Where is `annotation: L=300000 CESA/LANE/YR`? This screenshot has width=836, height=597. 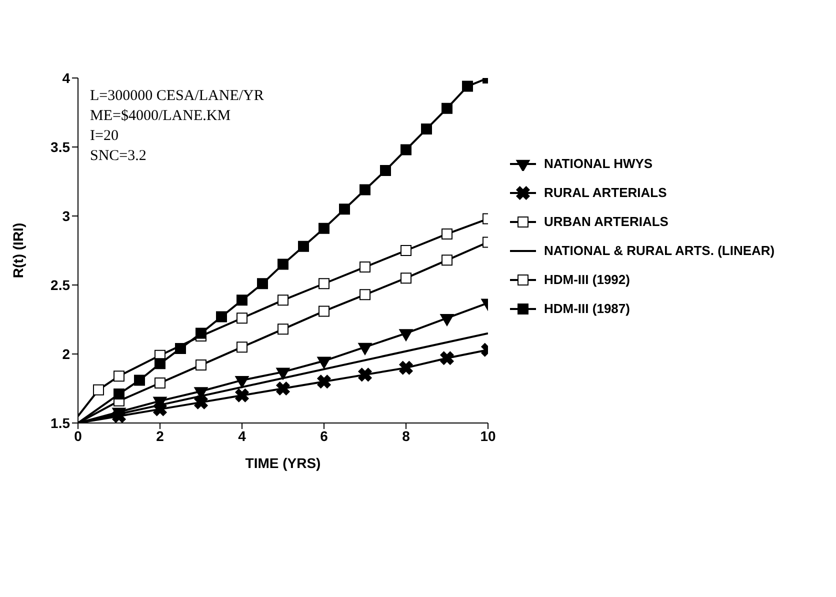 annotation: L=300000 CESA/LANE/YR is located at coordinates (177, 96).